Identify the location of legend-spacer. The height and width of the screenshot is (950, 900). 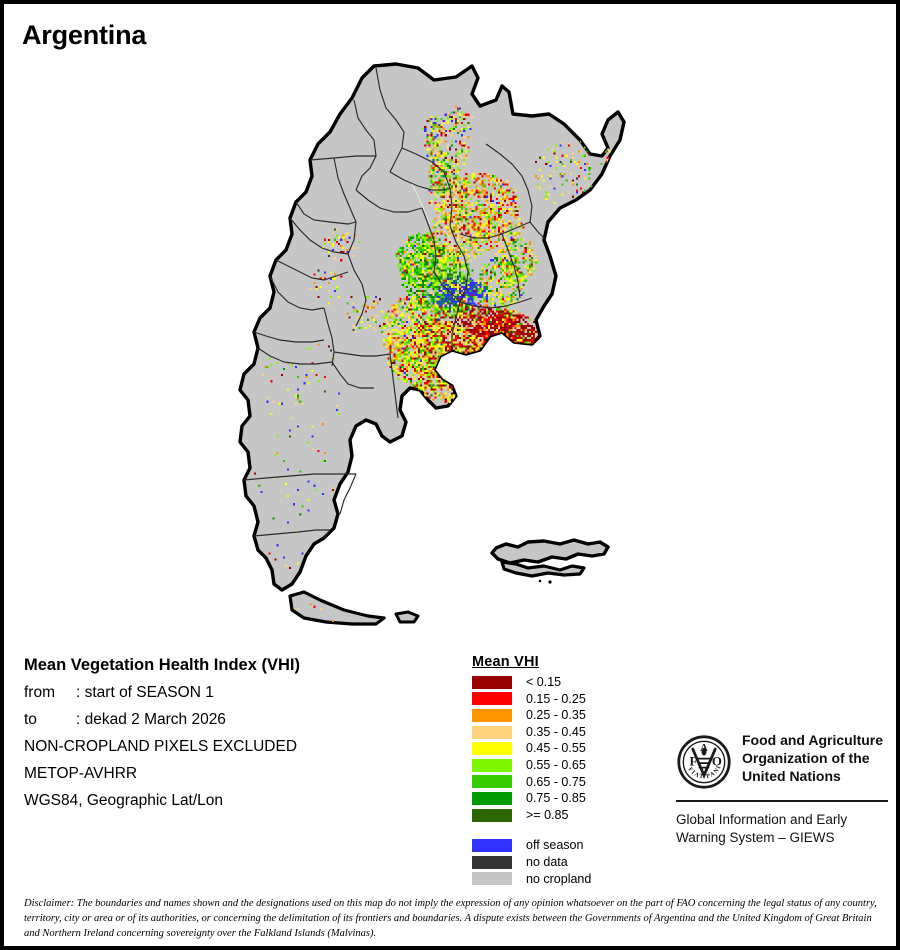
(562, 830).